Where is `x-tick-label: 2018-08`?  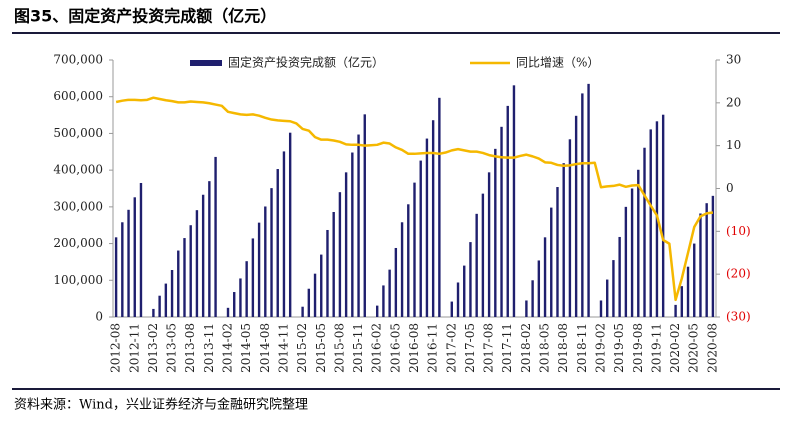 x-tick-label: 2018-08 is located at coordinates (563, 348).